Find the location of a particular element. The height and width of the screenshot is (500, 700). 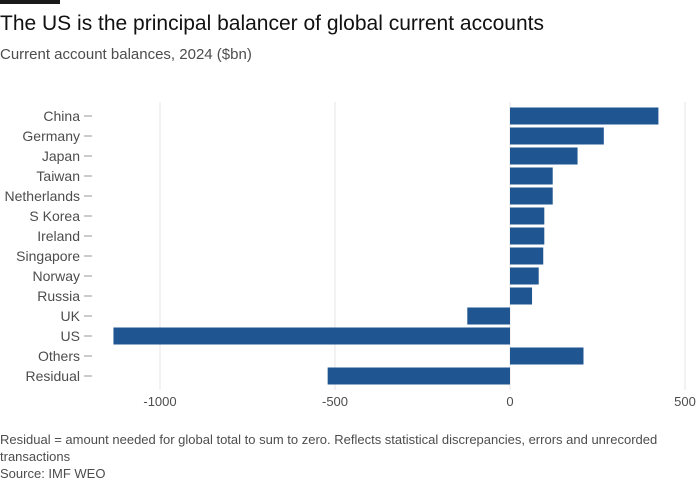

bar-s-korea is located at coordinates (527, 216).